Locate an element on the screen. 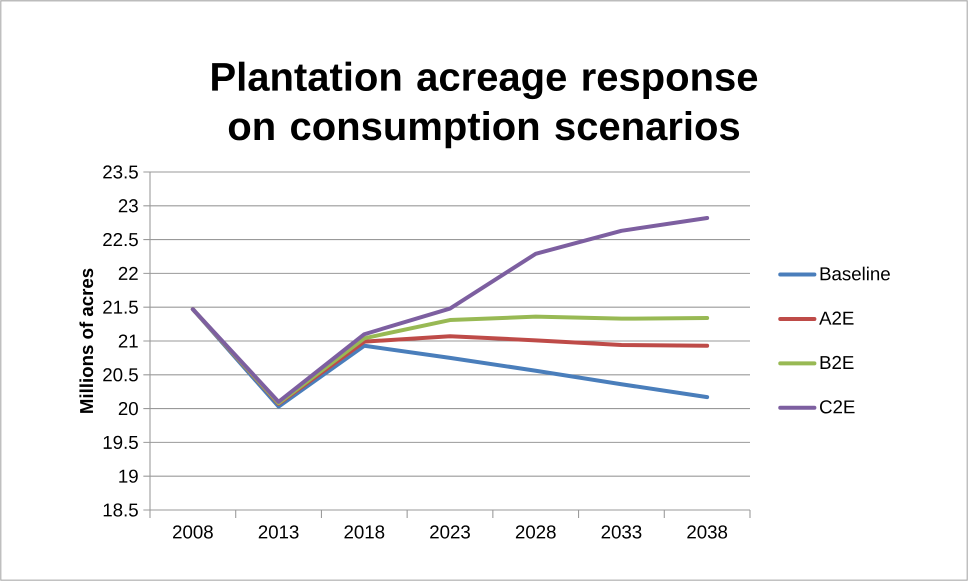  y-tick-label: 22 is located at coordinates (128, 273).